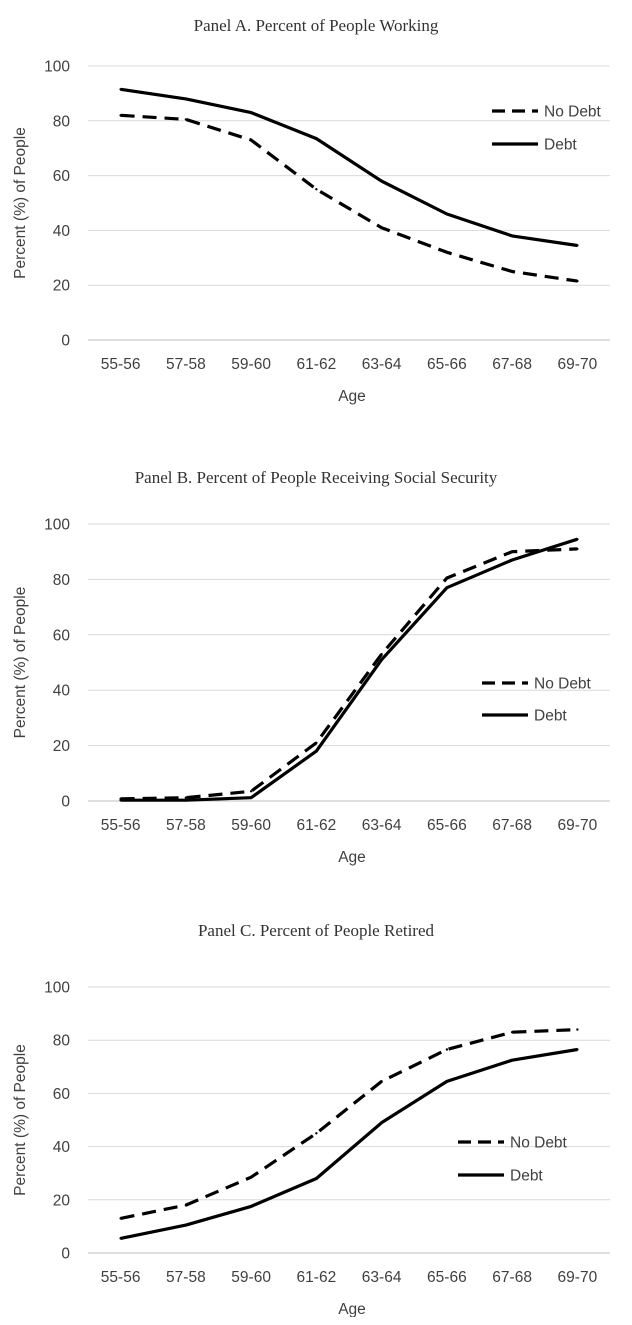 This screenshot has height=1325, width=632. Describe the element at coordinates (62, 580) in the screenshot. I see `y-tick-label: 80` at that location.